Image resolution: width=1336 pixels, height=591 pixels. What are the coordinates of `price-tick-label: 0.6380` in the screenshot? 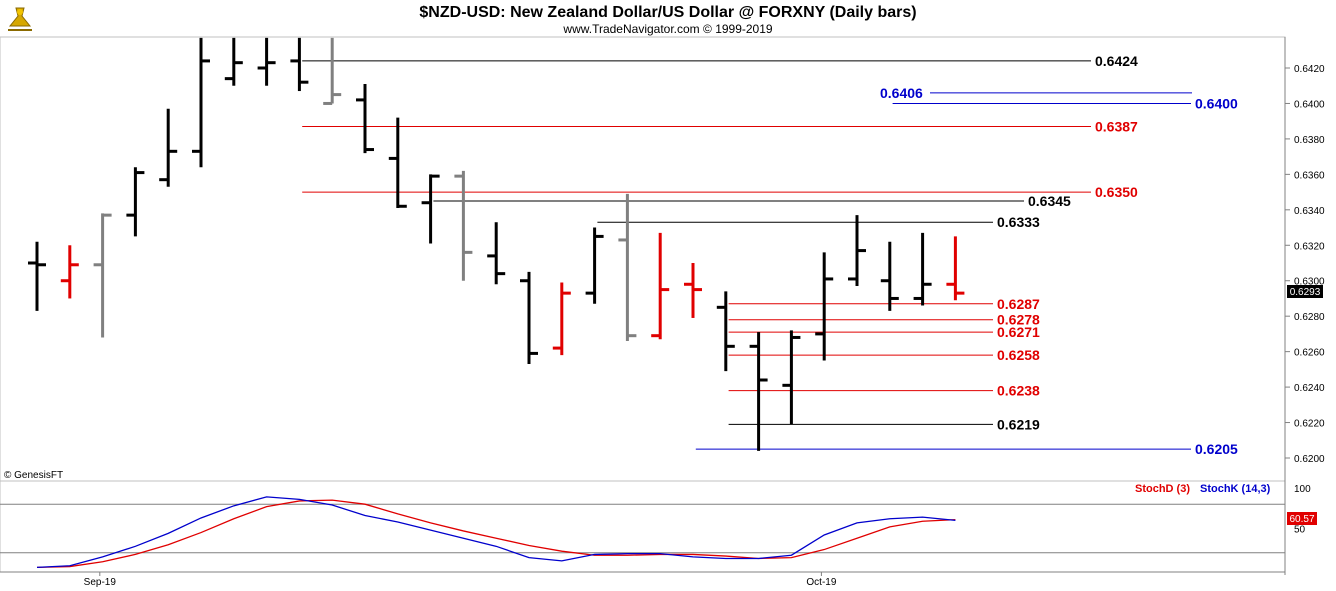 It's located at (1309, 140).